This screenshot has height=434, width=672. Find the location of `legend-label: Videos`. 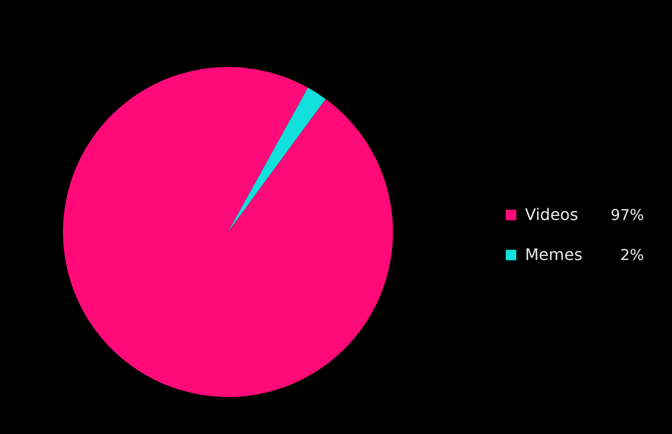

legend-label: Videos is located at coordinates (551, 214).